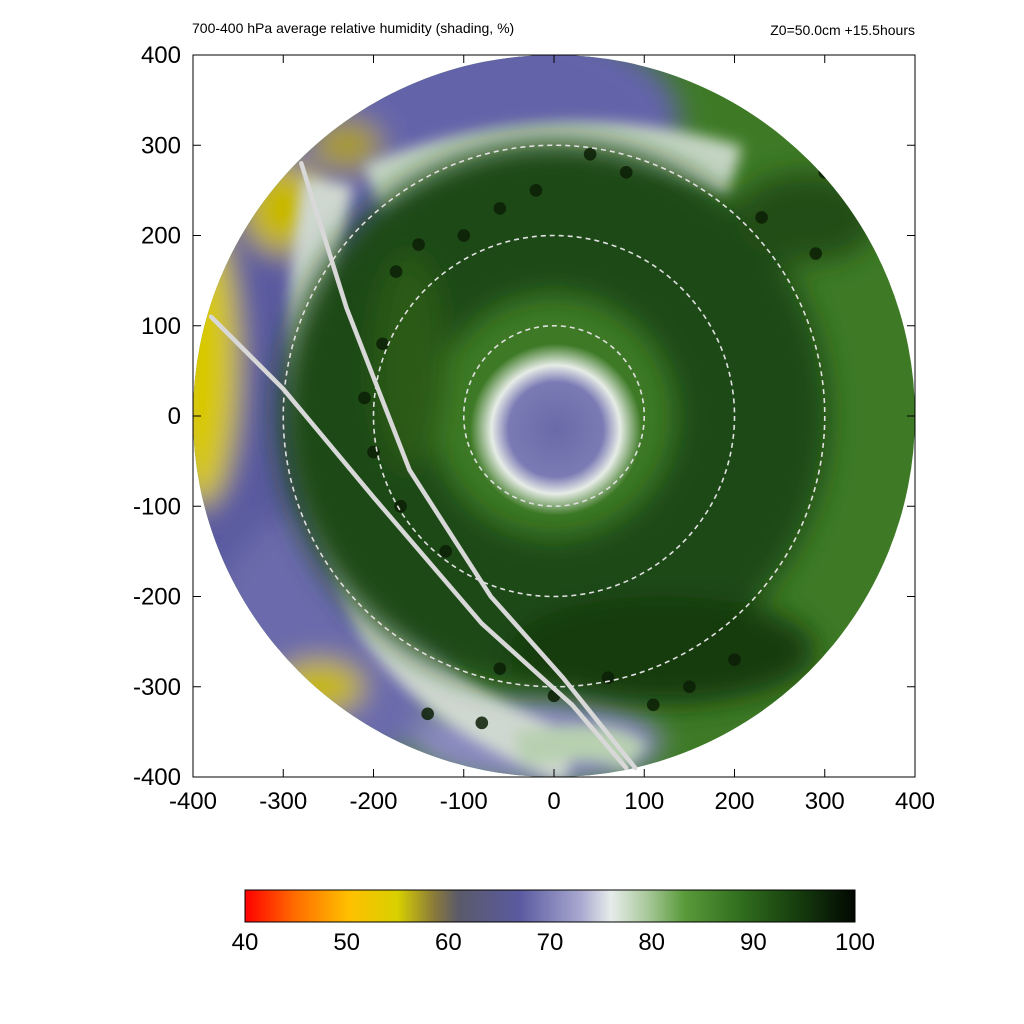 This screenshot has width=1024, height=1024. Describe the element at coordinates (825, 801) in the screenshot. I see `x-tick-label: 300` at that location.